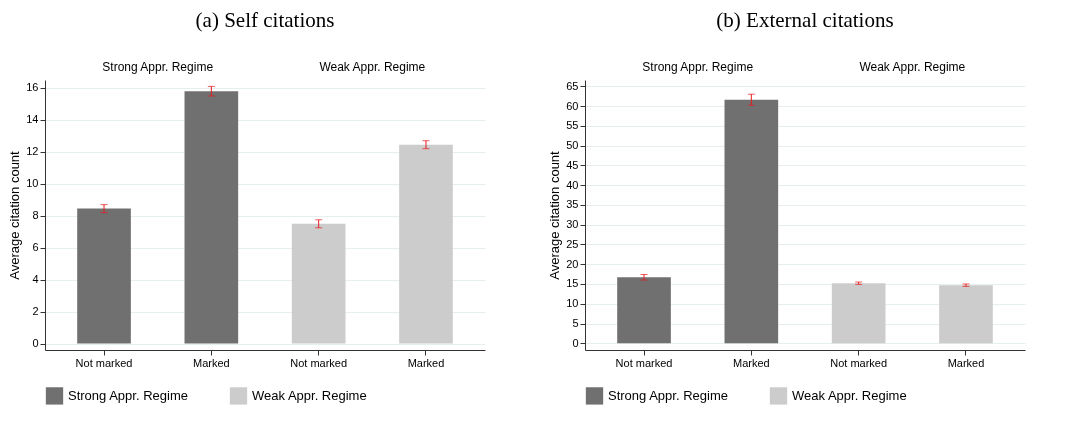 The width and height of the screenshot is (1090, 426). I want to click on y-tick-label: 40, so click(572, 184).